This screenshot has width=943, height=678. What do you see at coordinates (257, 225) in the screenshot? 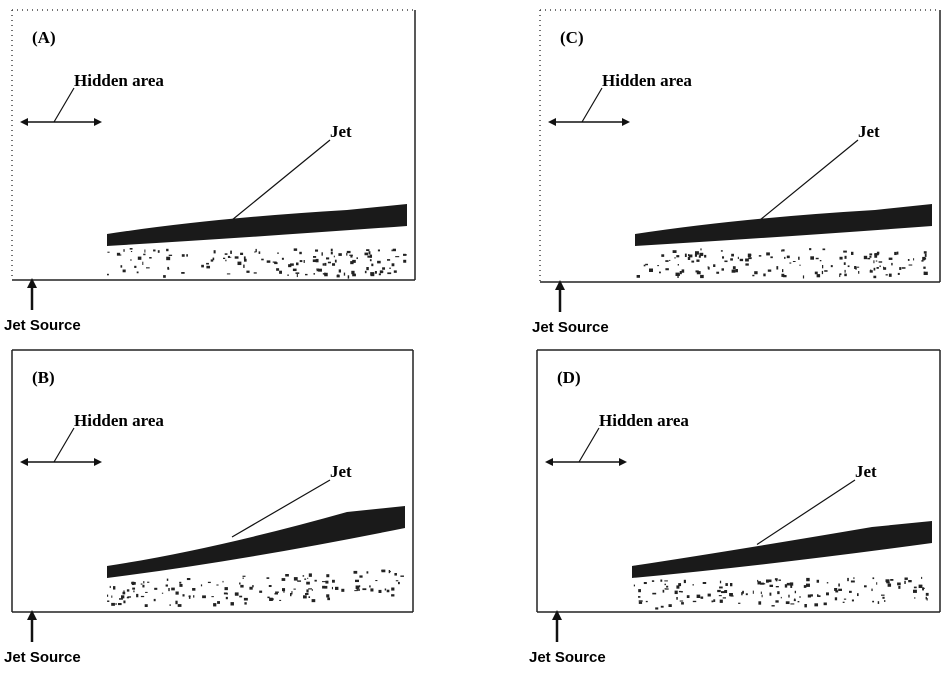
I see `jet-body` at bounding box center [257, 225].